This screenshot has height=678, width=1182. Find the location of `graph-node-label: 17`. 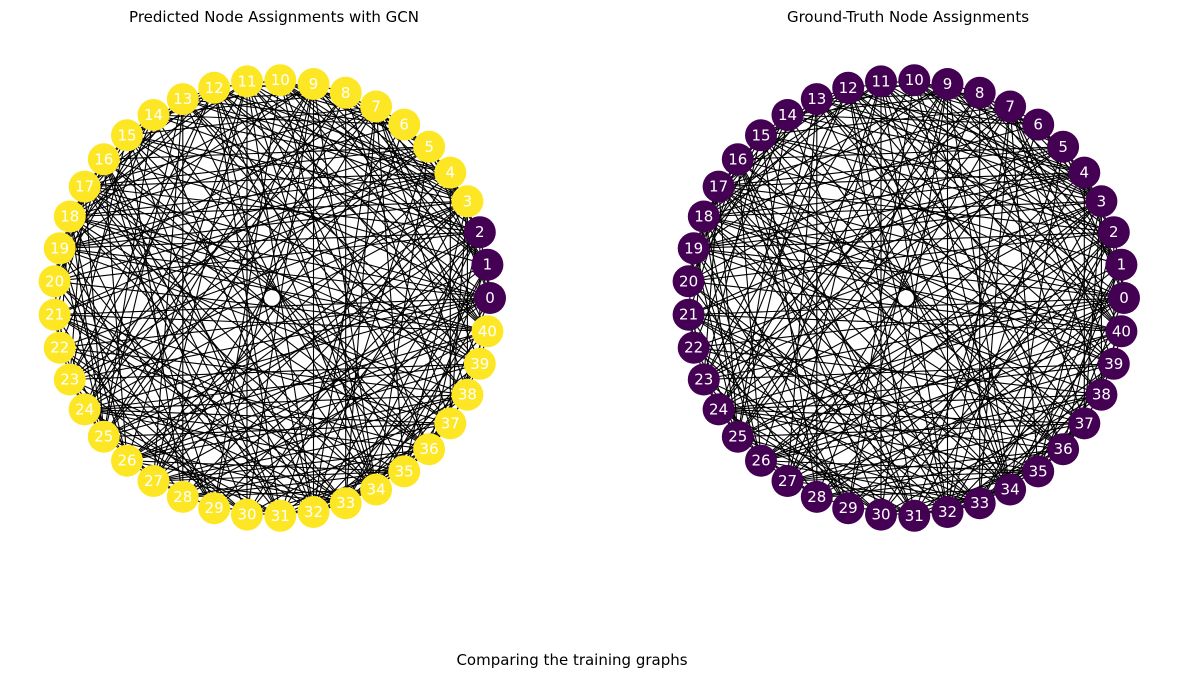

graph-node-label: 17 is located at coordinates (718, 187).